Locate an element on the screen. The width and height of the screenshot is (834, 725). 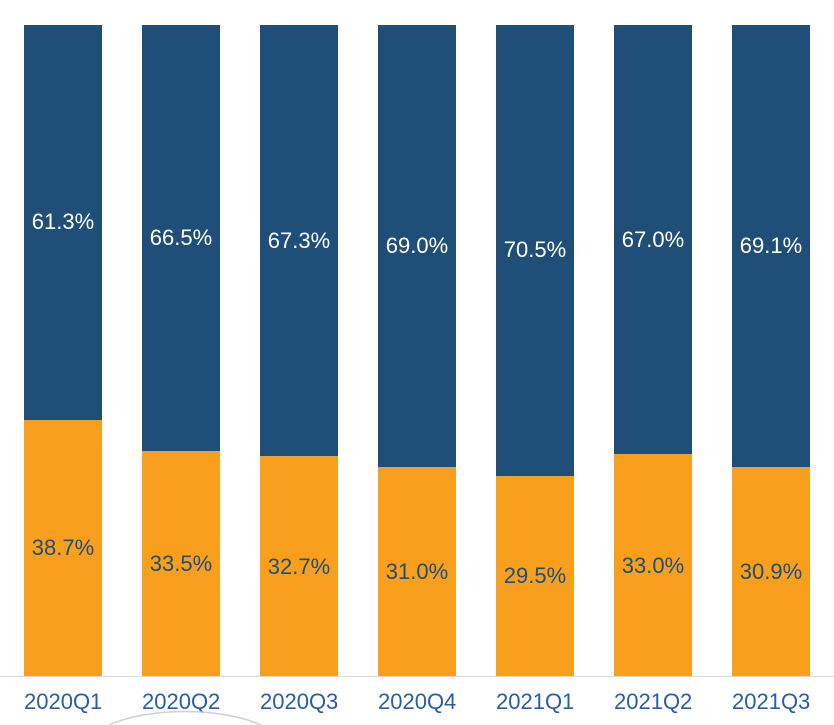
bar-column: 67.0% 33.0% is located at coordinates (653, 351).